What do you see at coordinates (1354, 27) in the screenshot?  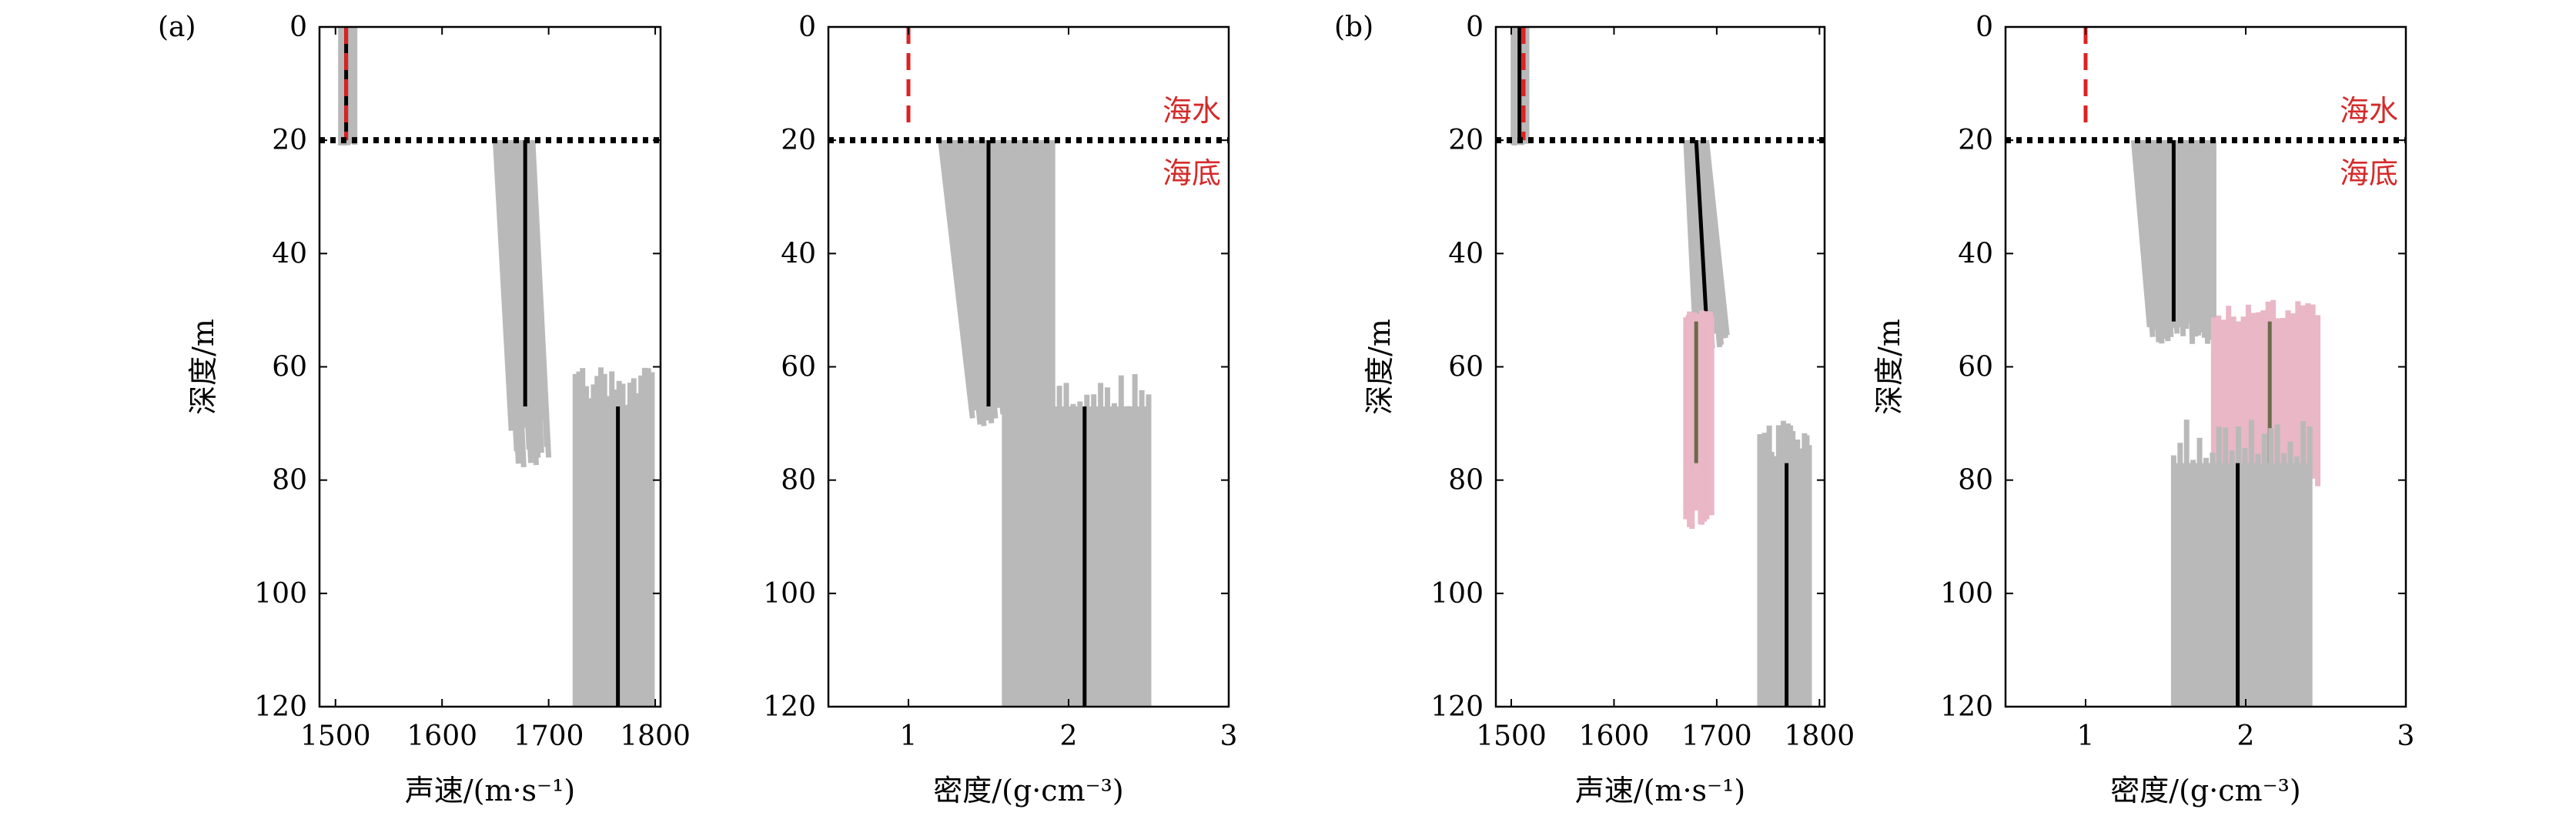 I see `panel-label: (b)` at bounding box center [1354, 27].